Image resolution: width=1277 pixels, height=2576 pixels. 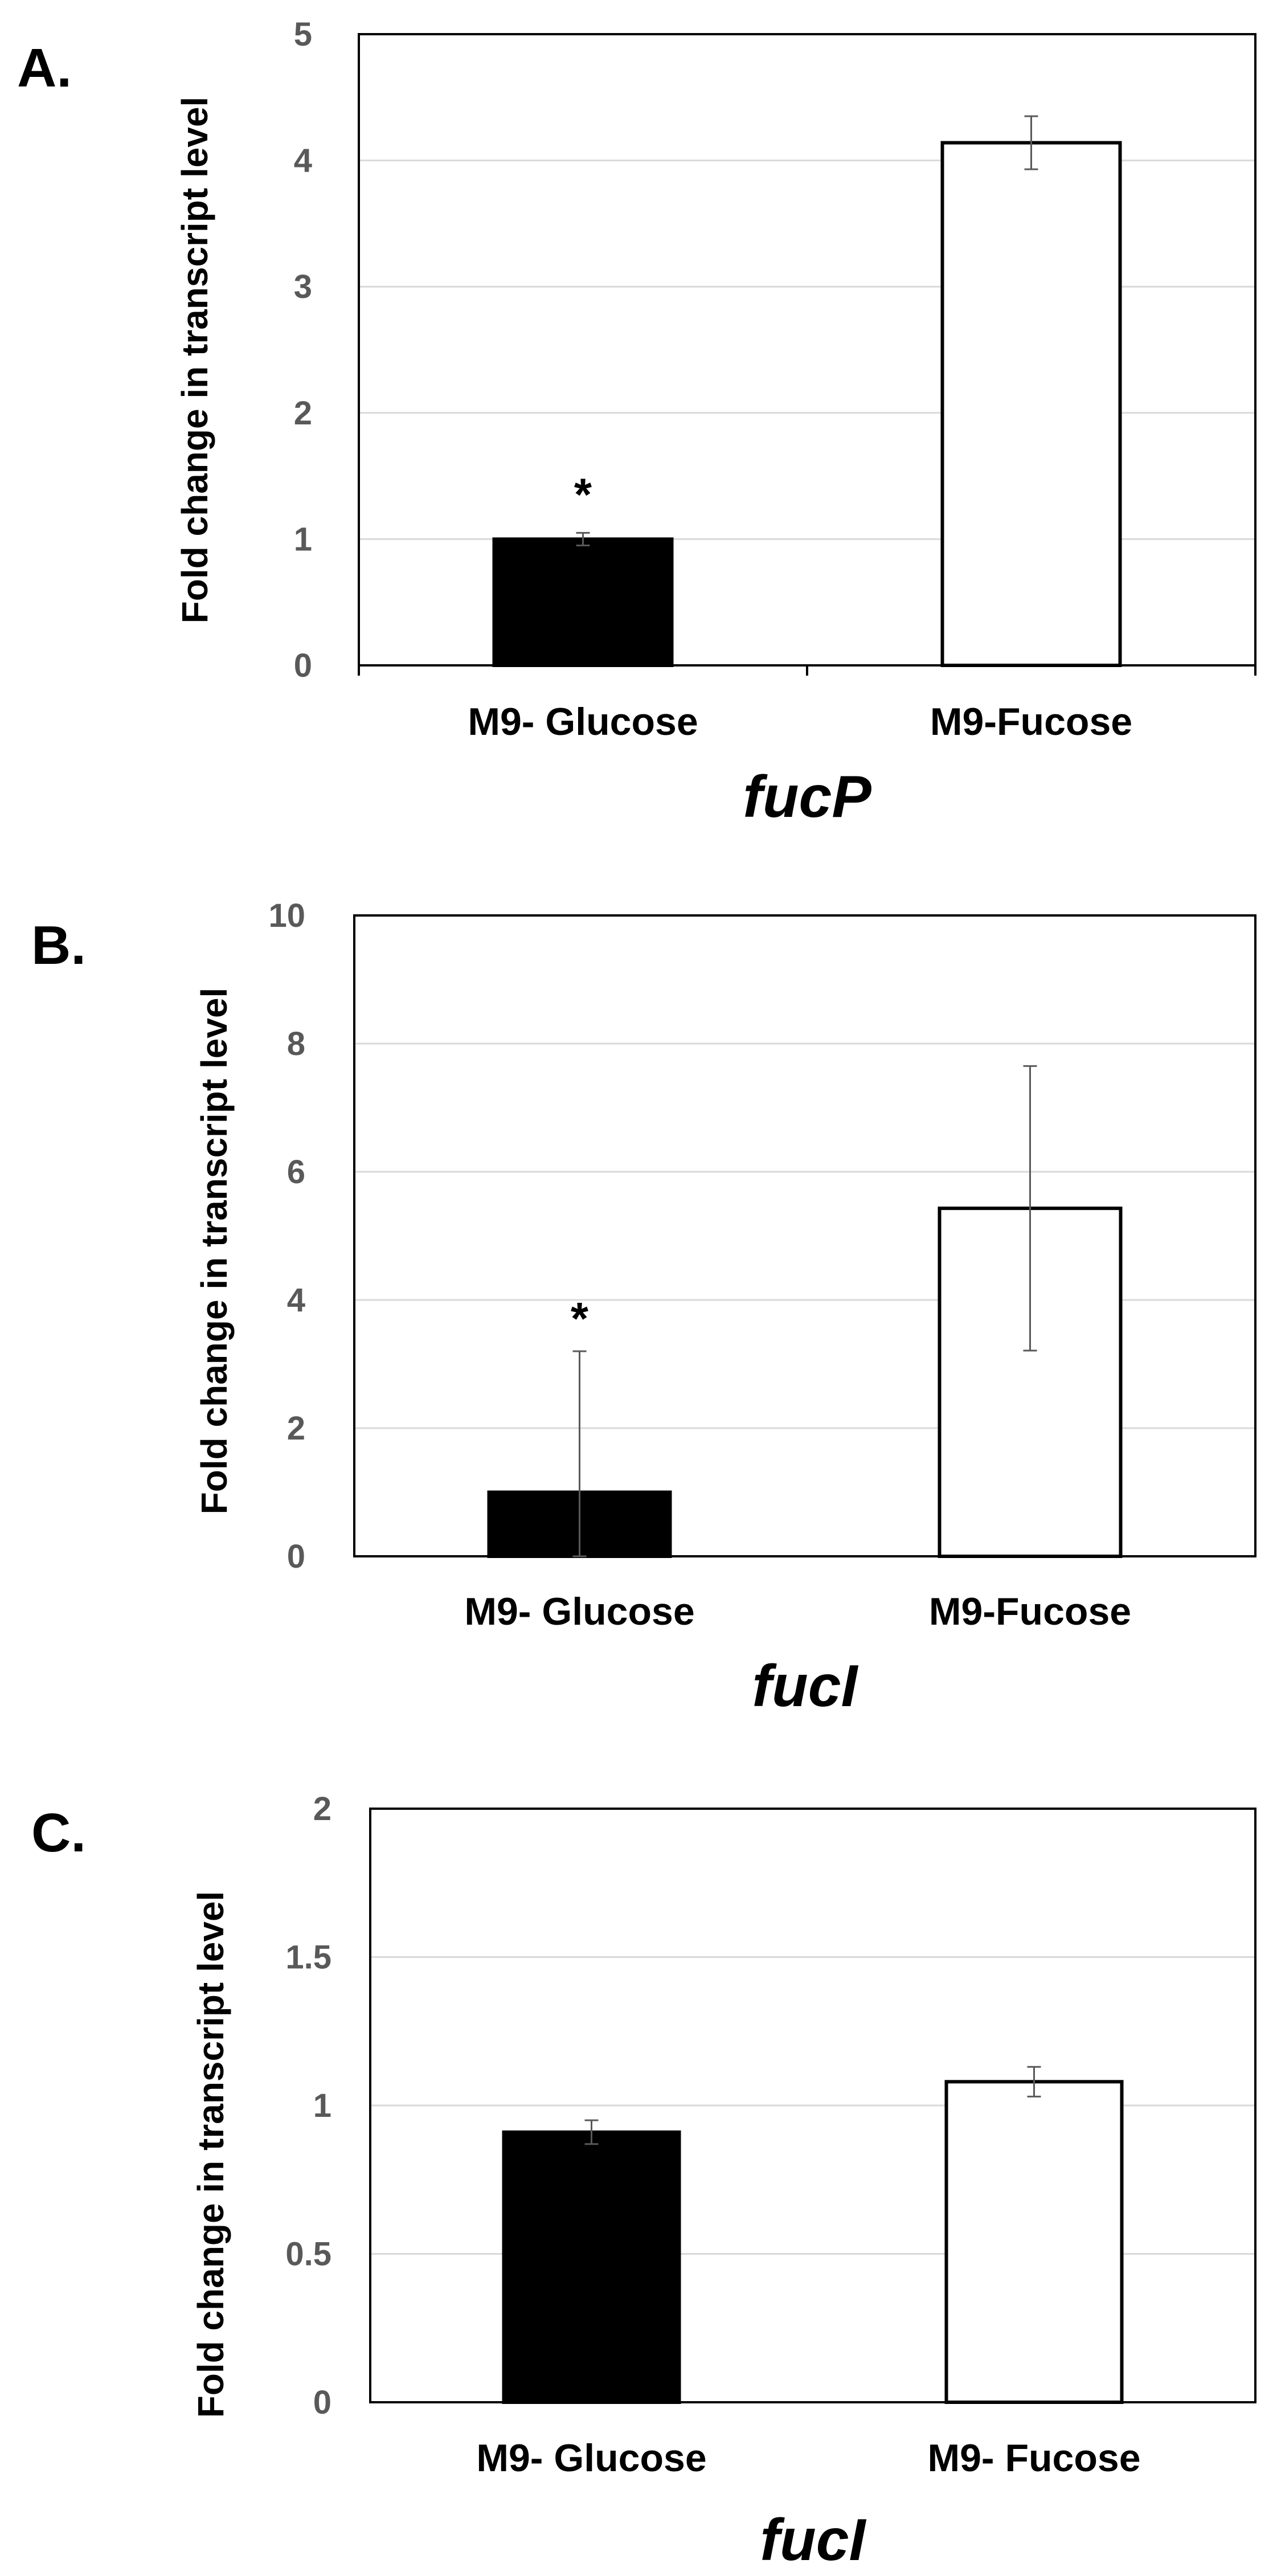 What do you see at coordinates (807, 670) in the screenshot?
I see `panel-a-axis-ticks` at bounding box center [807, 670].